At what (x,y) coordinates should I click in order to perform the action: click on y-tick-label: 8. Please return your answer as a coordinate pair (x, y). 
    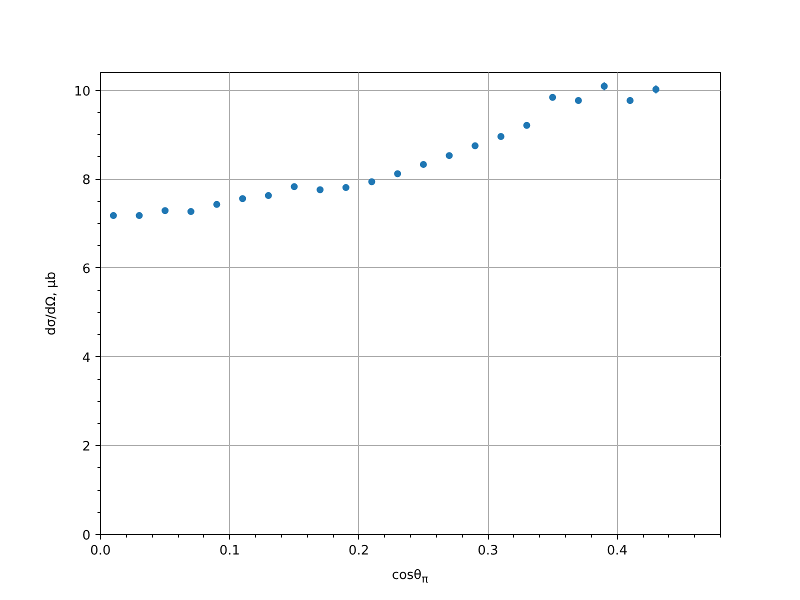
    Looking at the image, I should click on (86, 180).